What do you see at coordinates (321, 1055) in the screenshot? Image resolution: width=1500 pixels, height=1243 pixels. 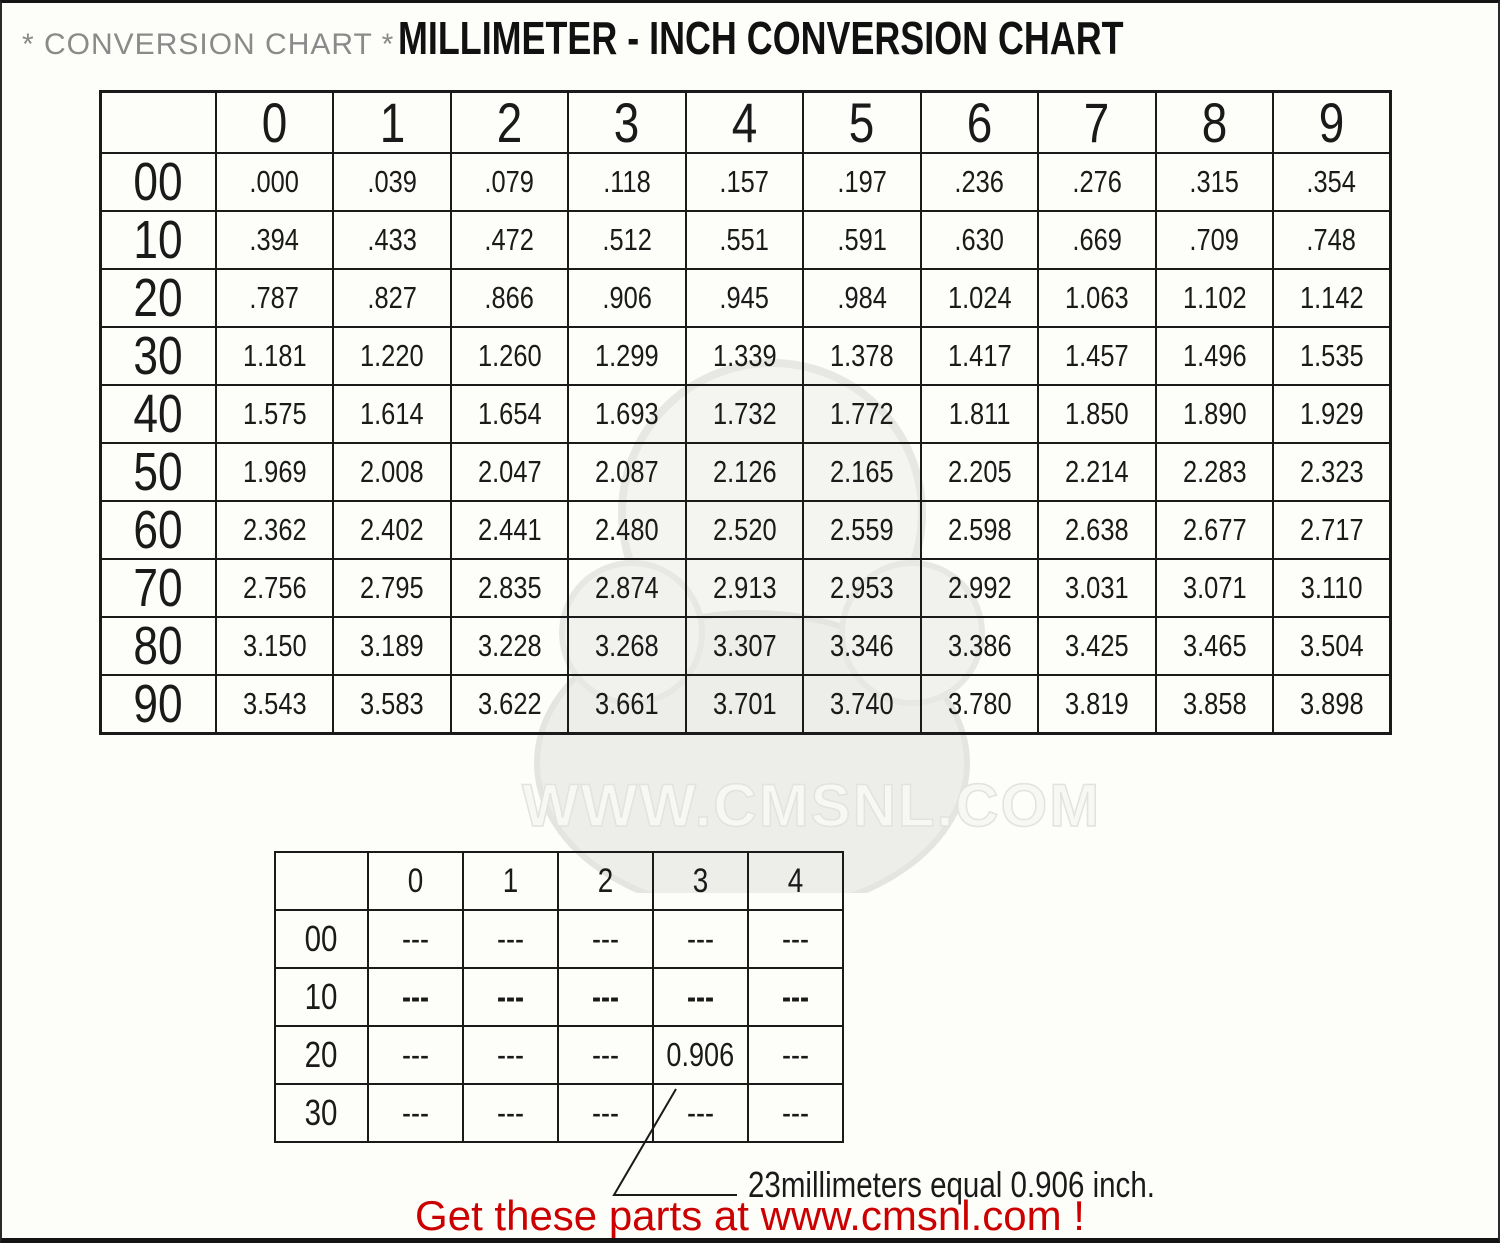 I see `row-header: 20` at bounding box center [321, 1055].